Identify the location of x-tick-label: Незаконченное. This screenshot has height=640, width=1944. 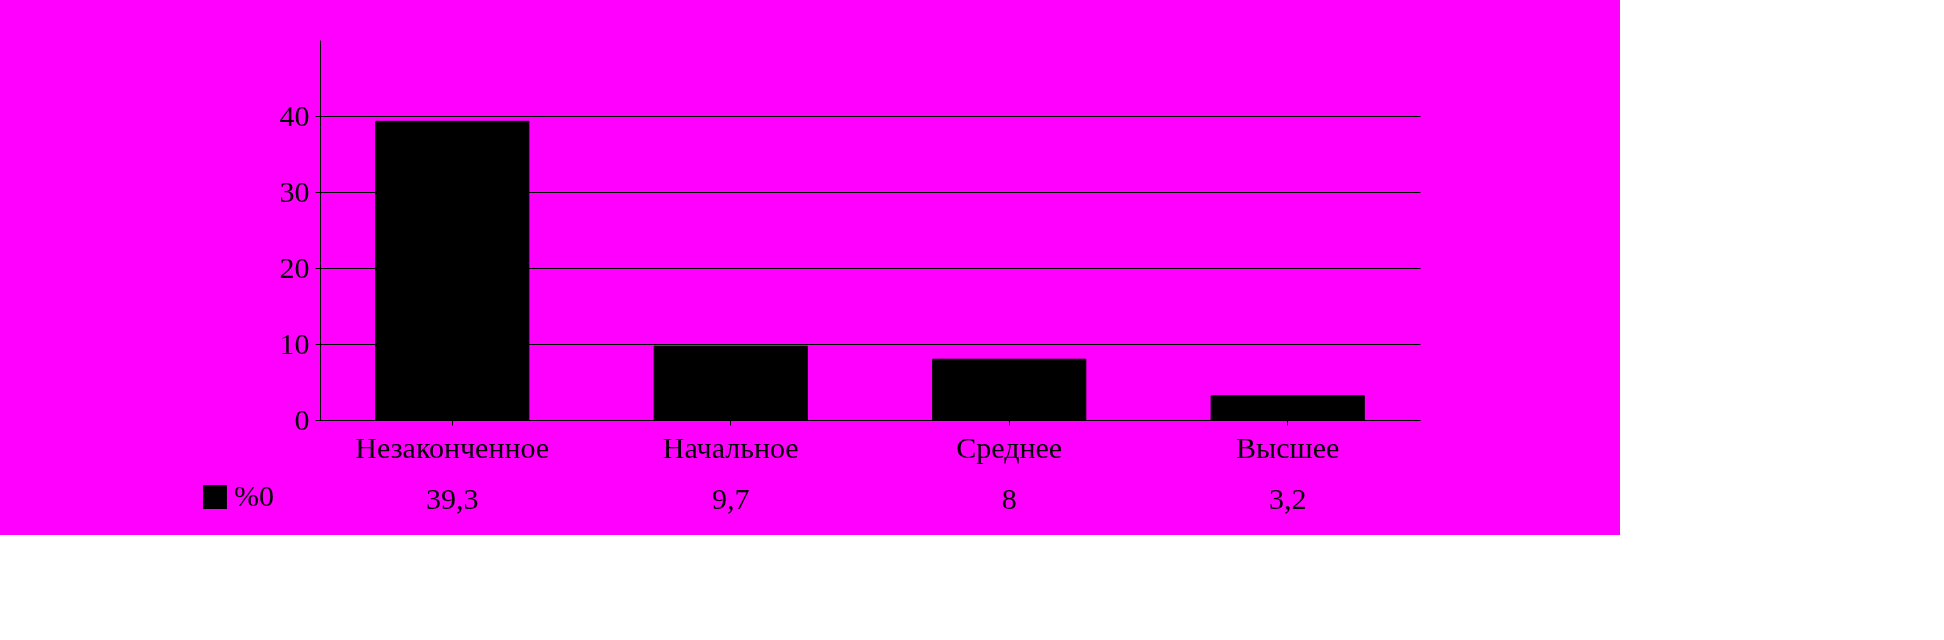
(452, 447).